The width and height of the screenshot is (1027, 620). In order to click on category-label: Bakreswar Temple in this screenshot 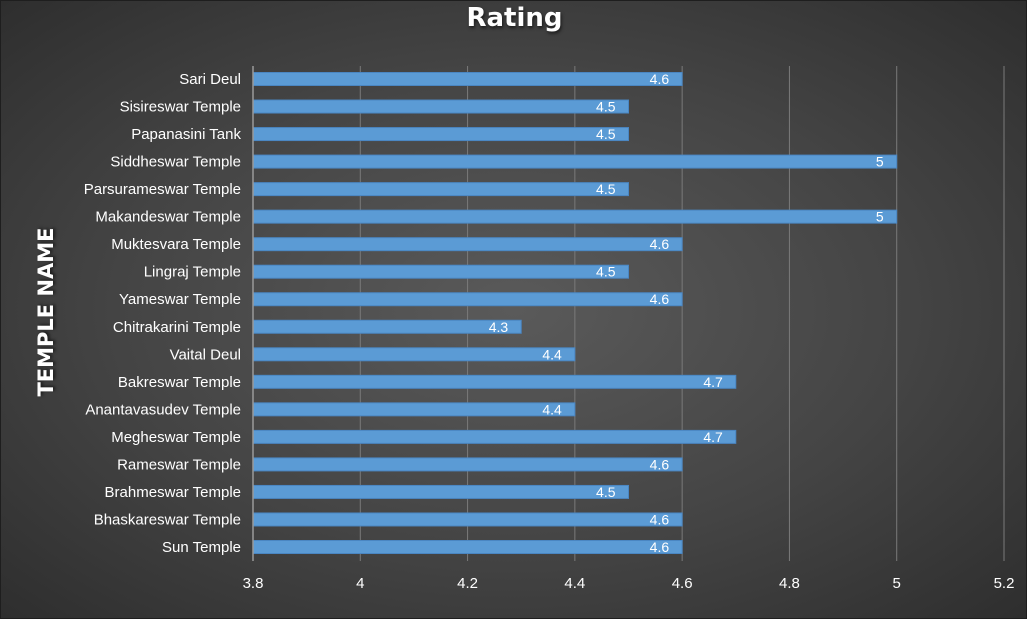, I will do `click(179, 382)`.